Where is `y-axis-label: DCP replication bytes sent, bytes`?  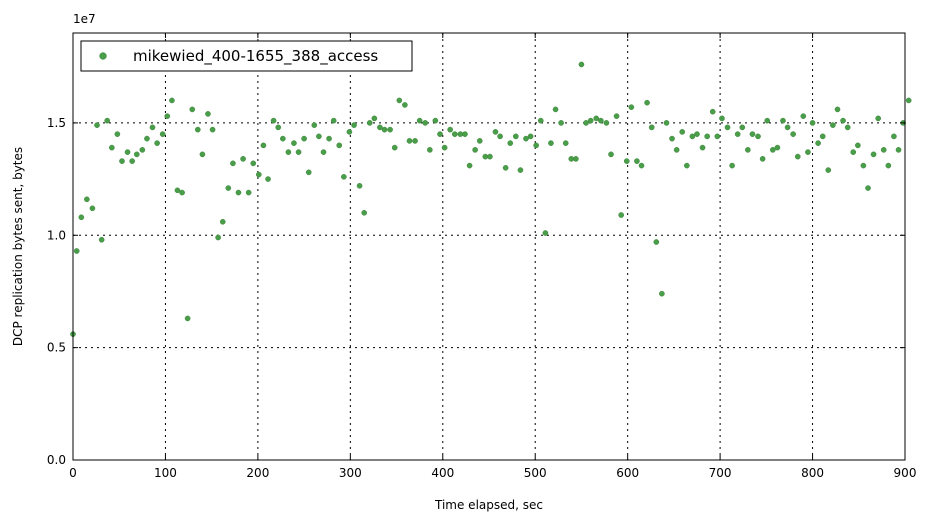 y-axis-label: DCP replication bytes sent, bytes is located at coordinates (18, 246).